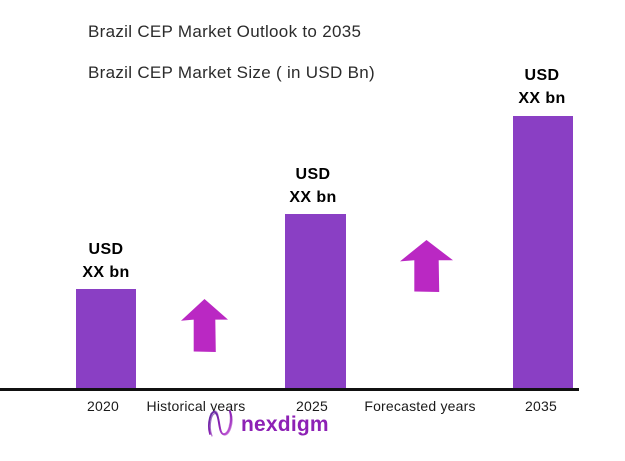 The height and width of the screenshot is (461, 625). I want to click on nexdigm-logo-text: nexdigm, so click(285, 424).